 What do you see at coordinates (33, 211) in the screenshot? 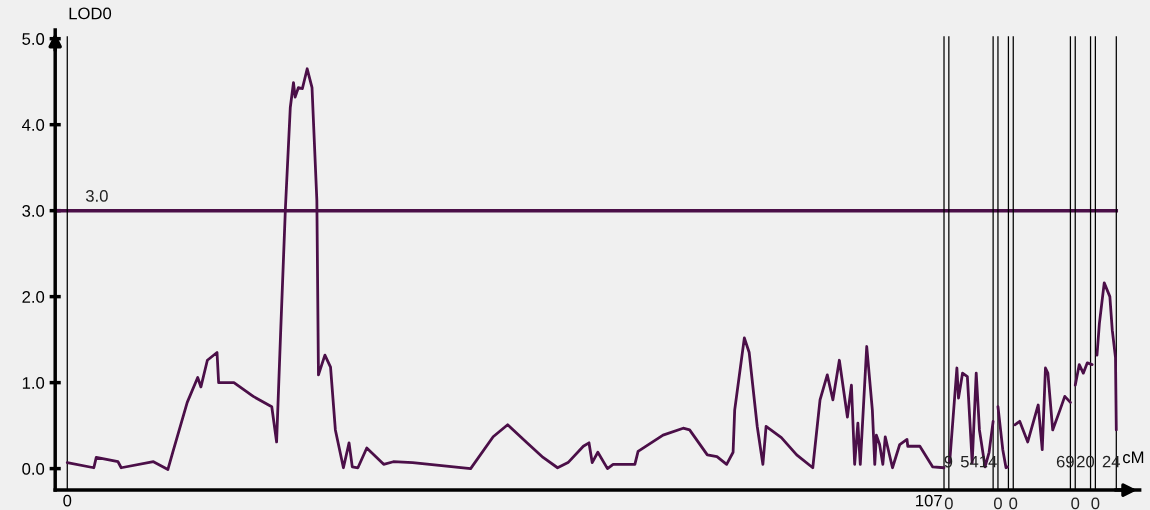
I see `y-tick-label: 3.0` at bounding box center [33, 211].